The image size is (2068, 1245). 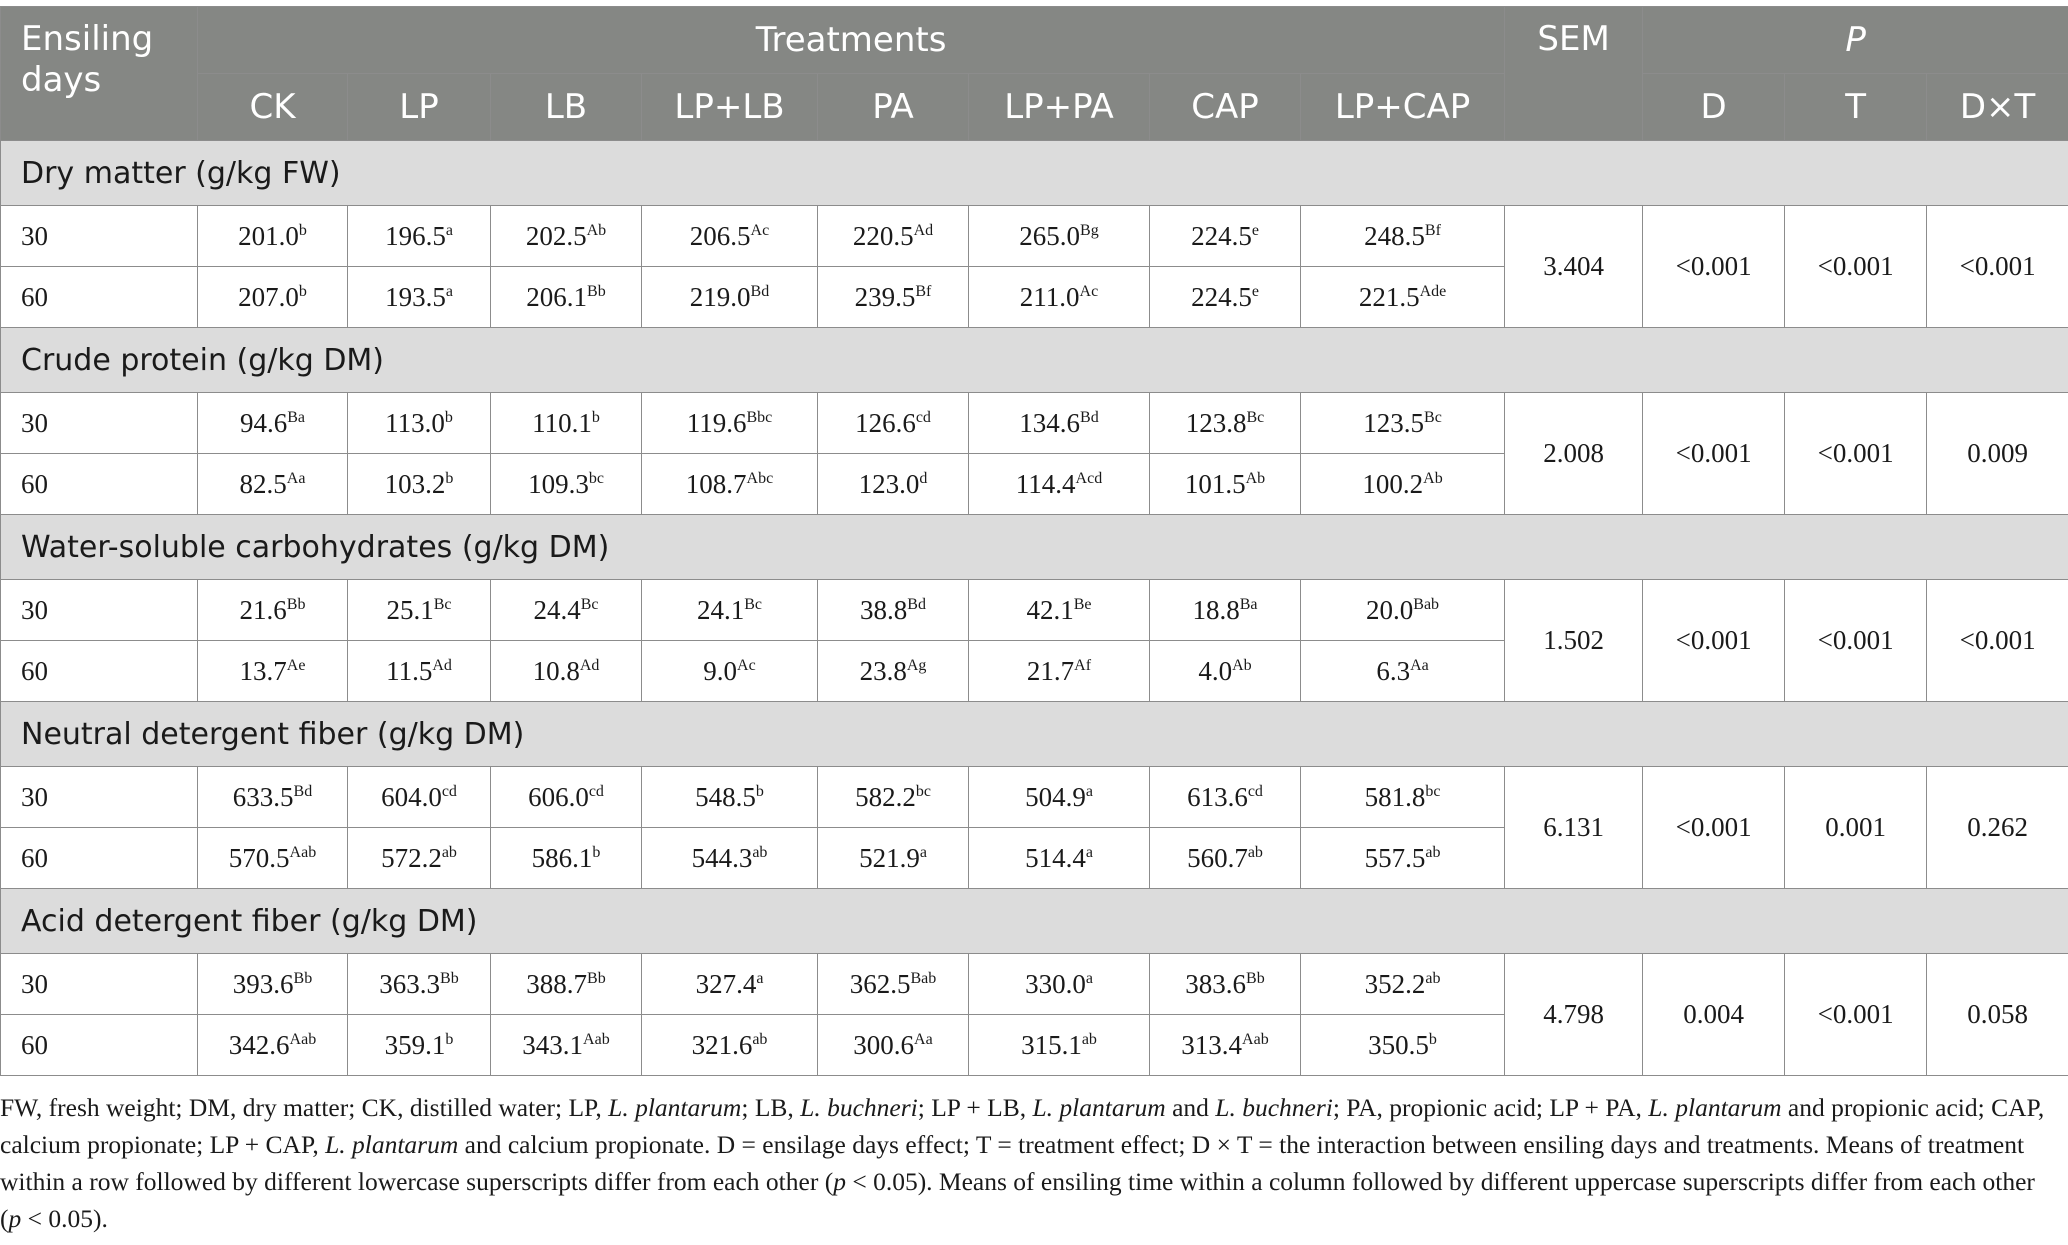 What do you see at coordinates (1433, 291) in the screenshot?
I see `significance-superscript: Ade` at bounding box center [1433, 291].